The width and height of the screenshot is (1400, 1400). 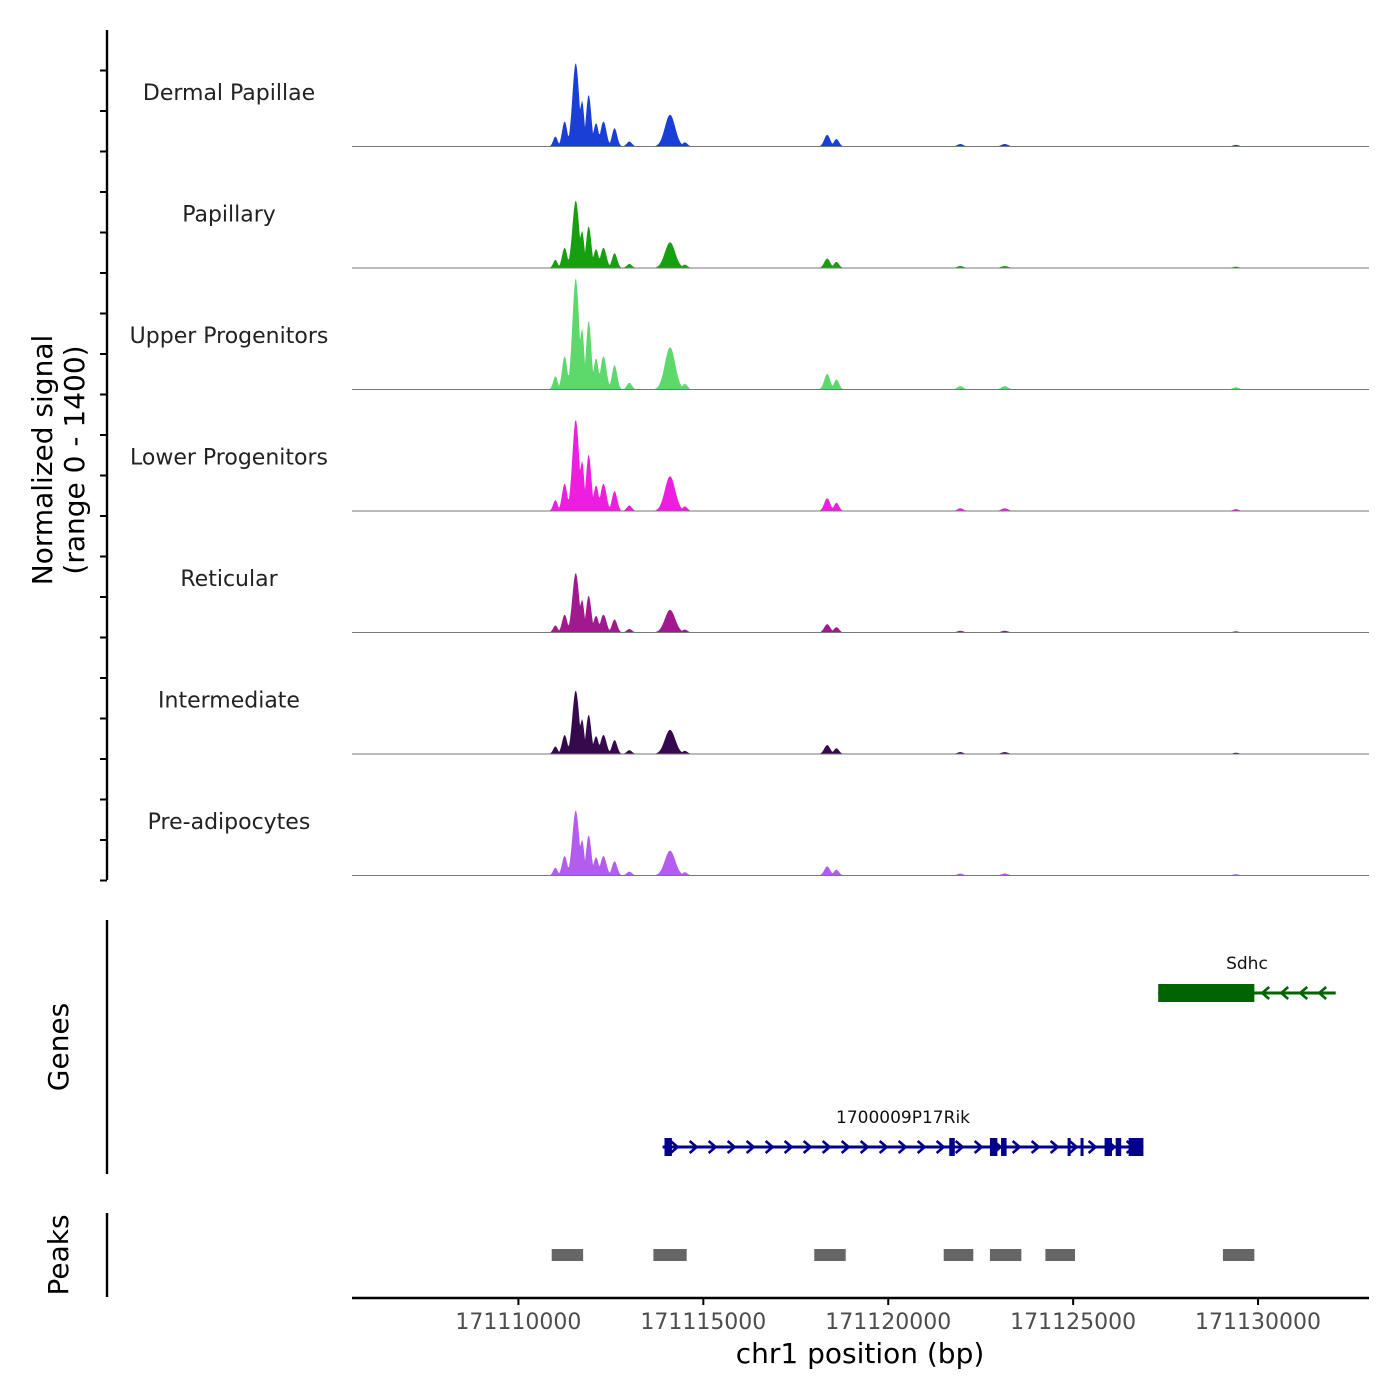 What do you see at coordinates (58, 1254) in the screenshot?
I see `peaks-axis-title: Peaks` at bounding box center [58, 1254].